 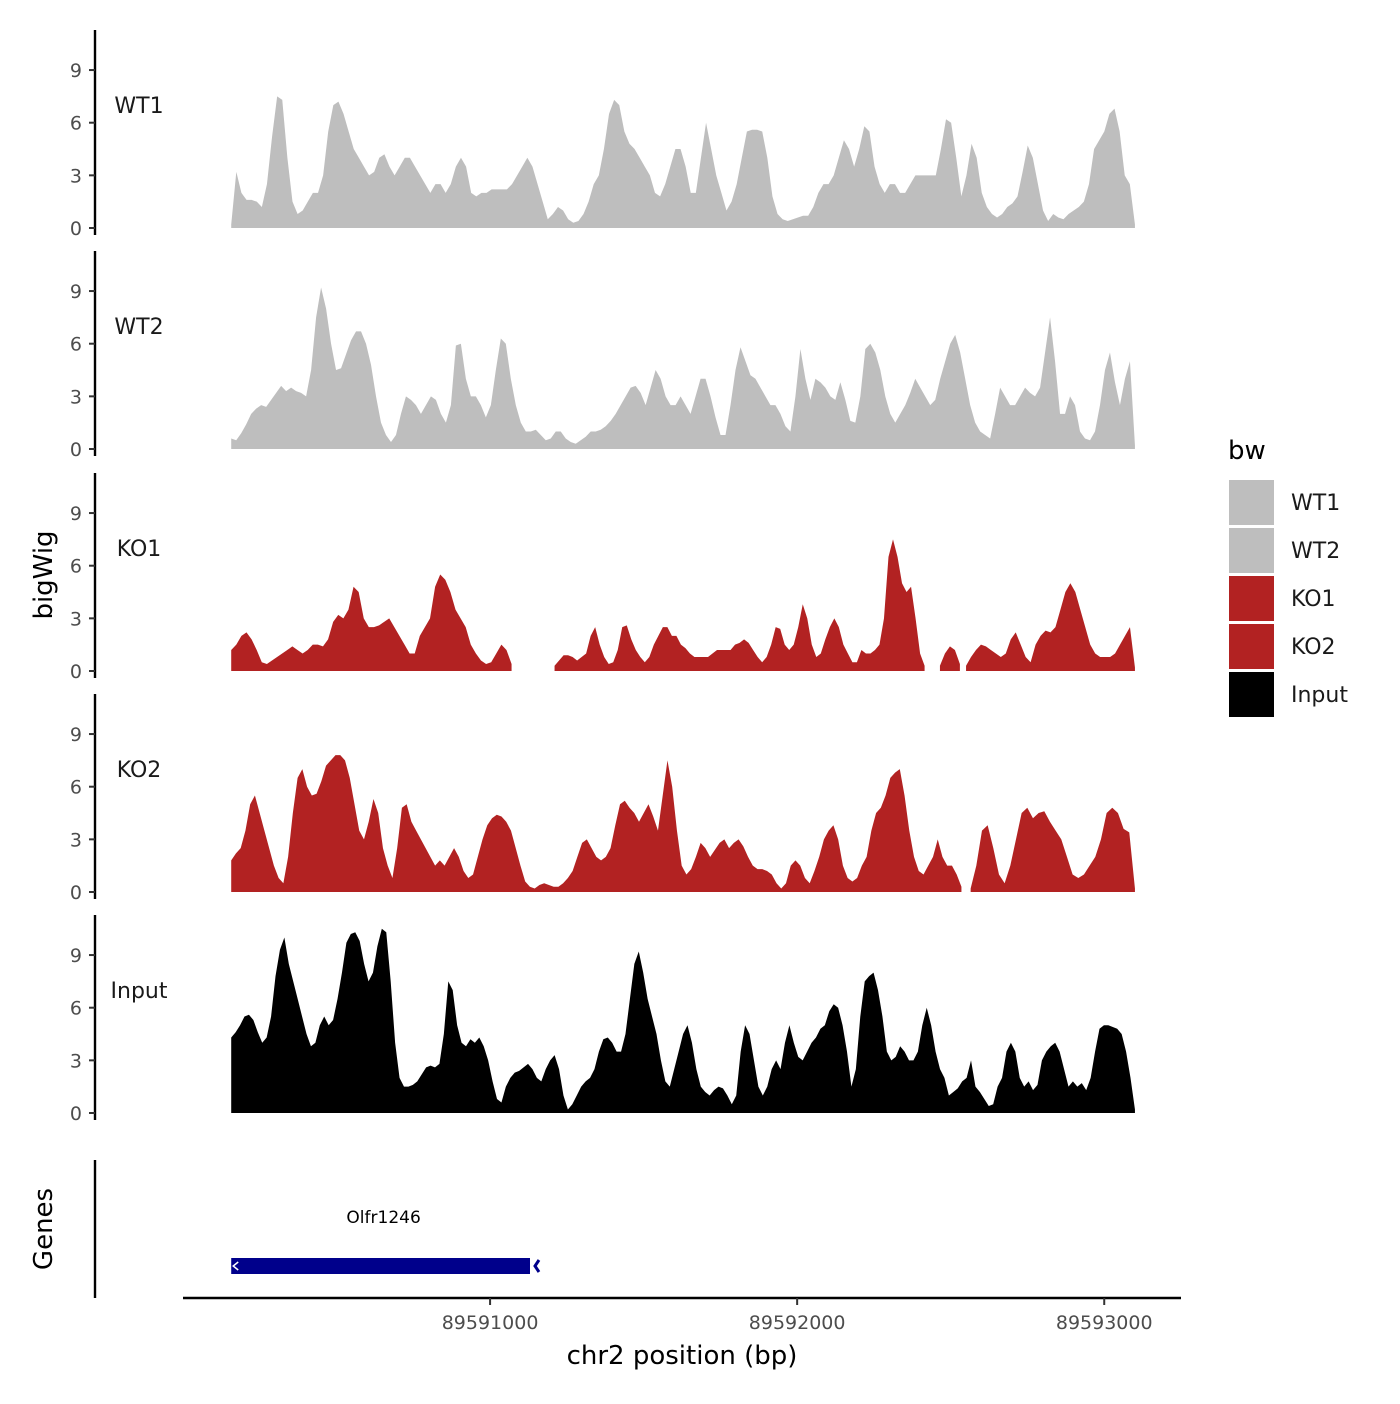 I want to click on legend-label: KO1, so click(x=1313, y=599).